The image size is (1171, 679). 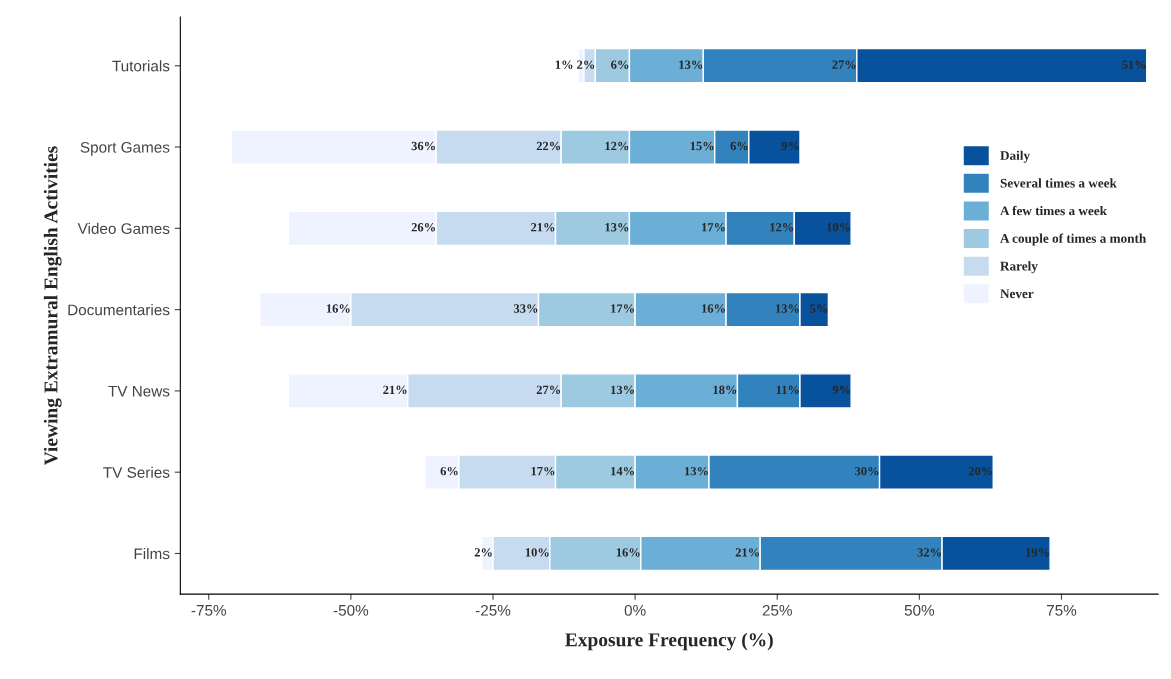 What do you see at coordinates (152, 553) in the screenshot?
I see `y-tick-label: Films` at bounding box center [152, 553].